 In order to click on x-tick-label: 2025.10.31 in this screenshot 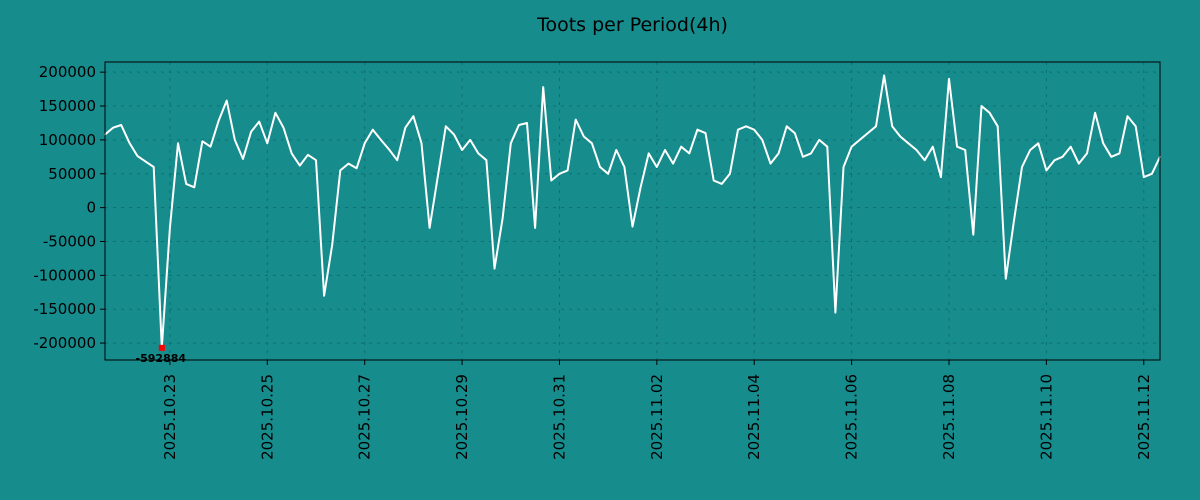, I will do `click(559, 417)`.